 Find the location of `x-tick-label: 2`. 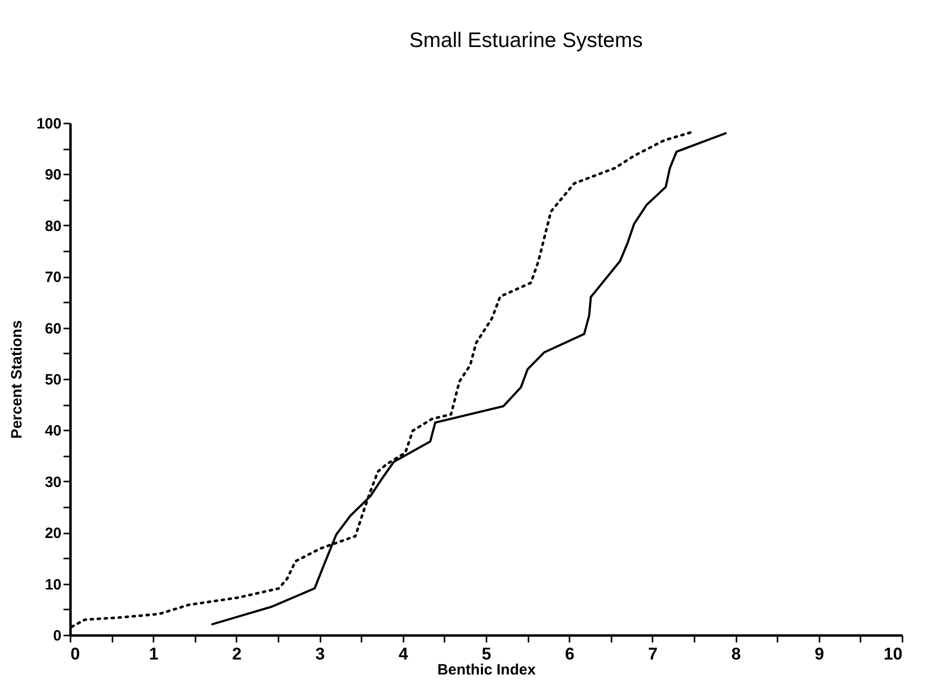

x-tick-label: 2 is located at coordinates (237, 654).